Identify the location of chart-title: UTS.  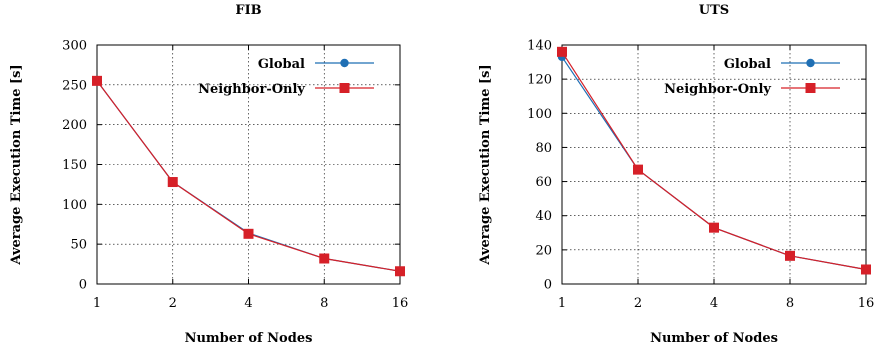
(714, 10).